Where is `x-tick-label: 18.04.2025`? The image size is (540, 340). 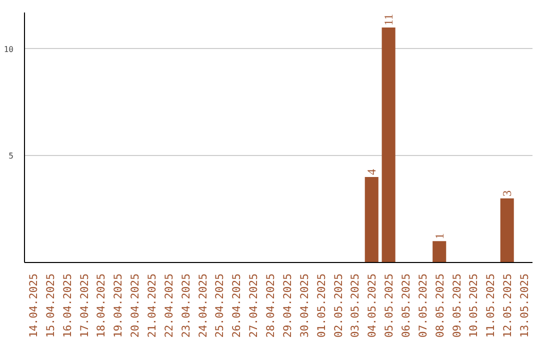
x-tick-label: 18.04.2025 is located at coordinates (101, 306).